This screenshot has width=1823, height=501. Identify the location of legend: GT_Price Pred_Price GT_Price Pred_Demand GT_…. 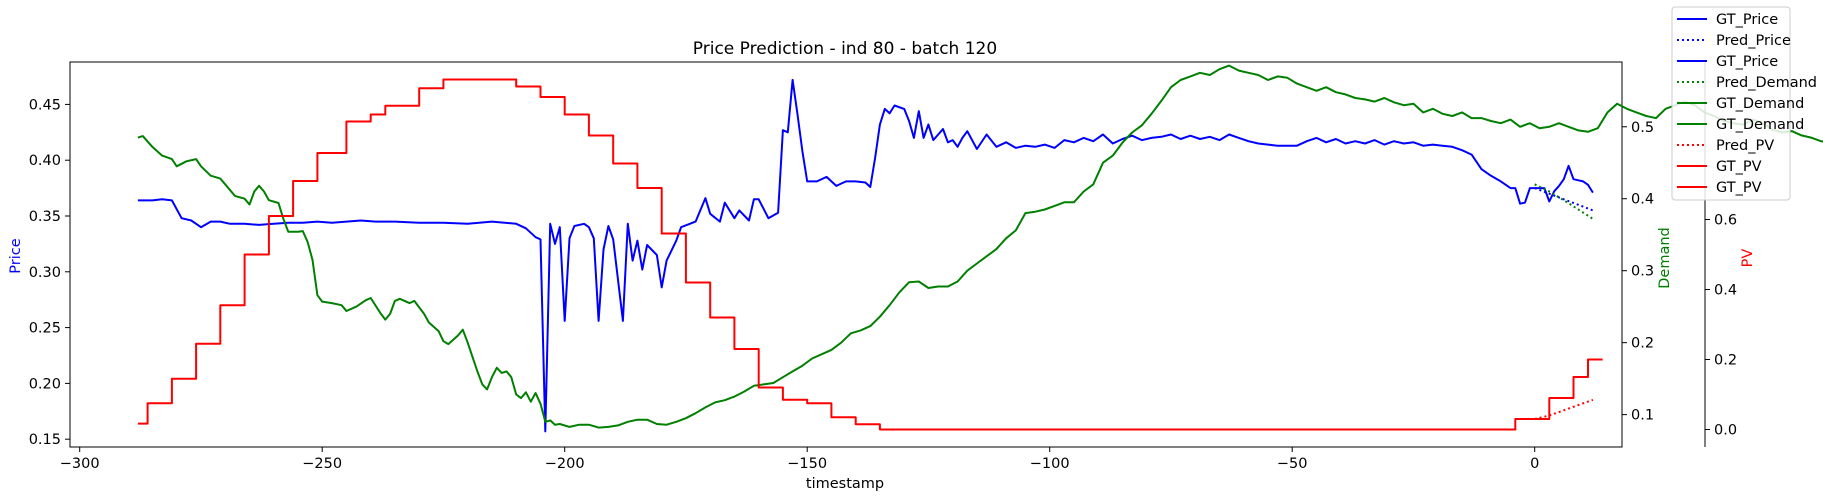
(1744, 103).